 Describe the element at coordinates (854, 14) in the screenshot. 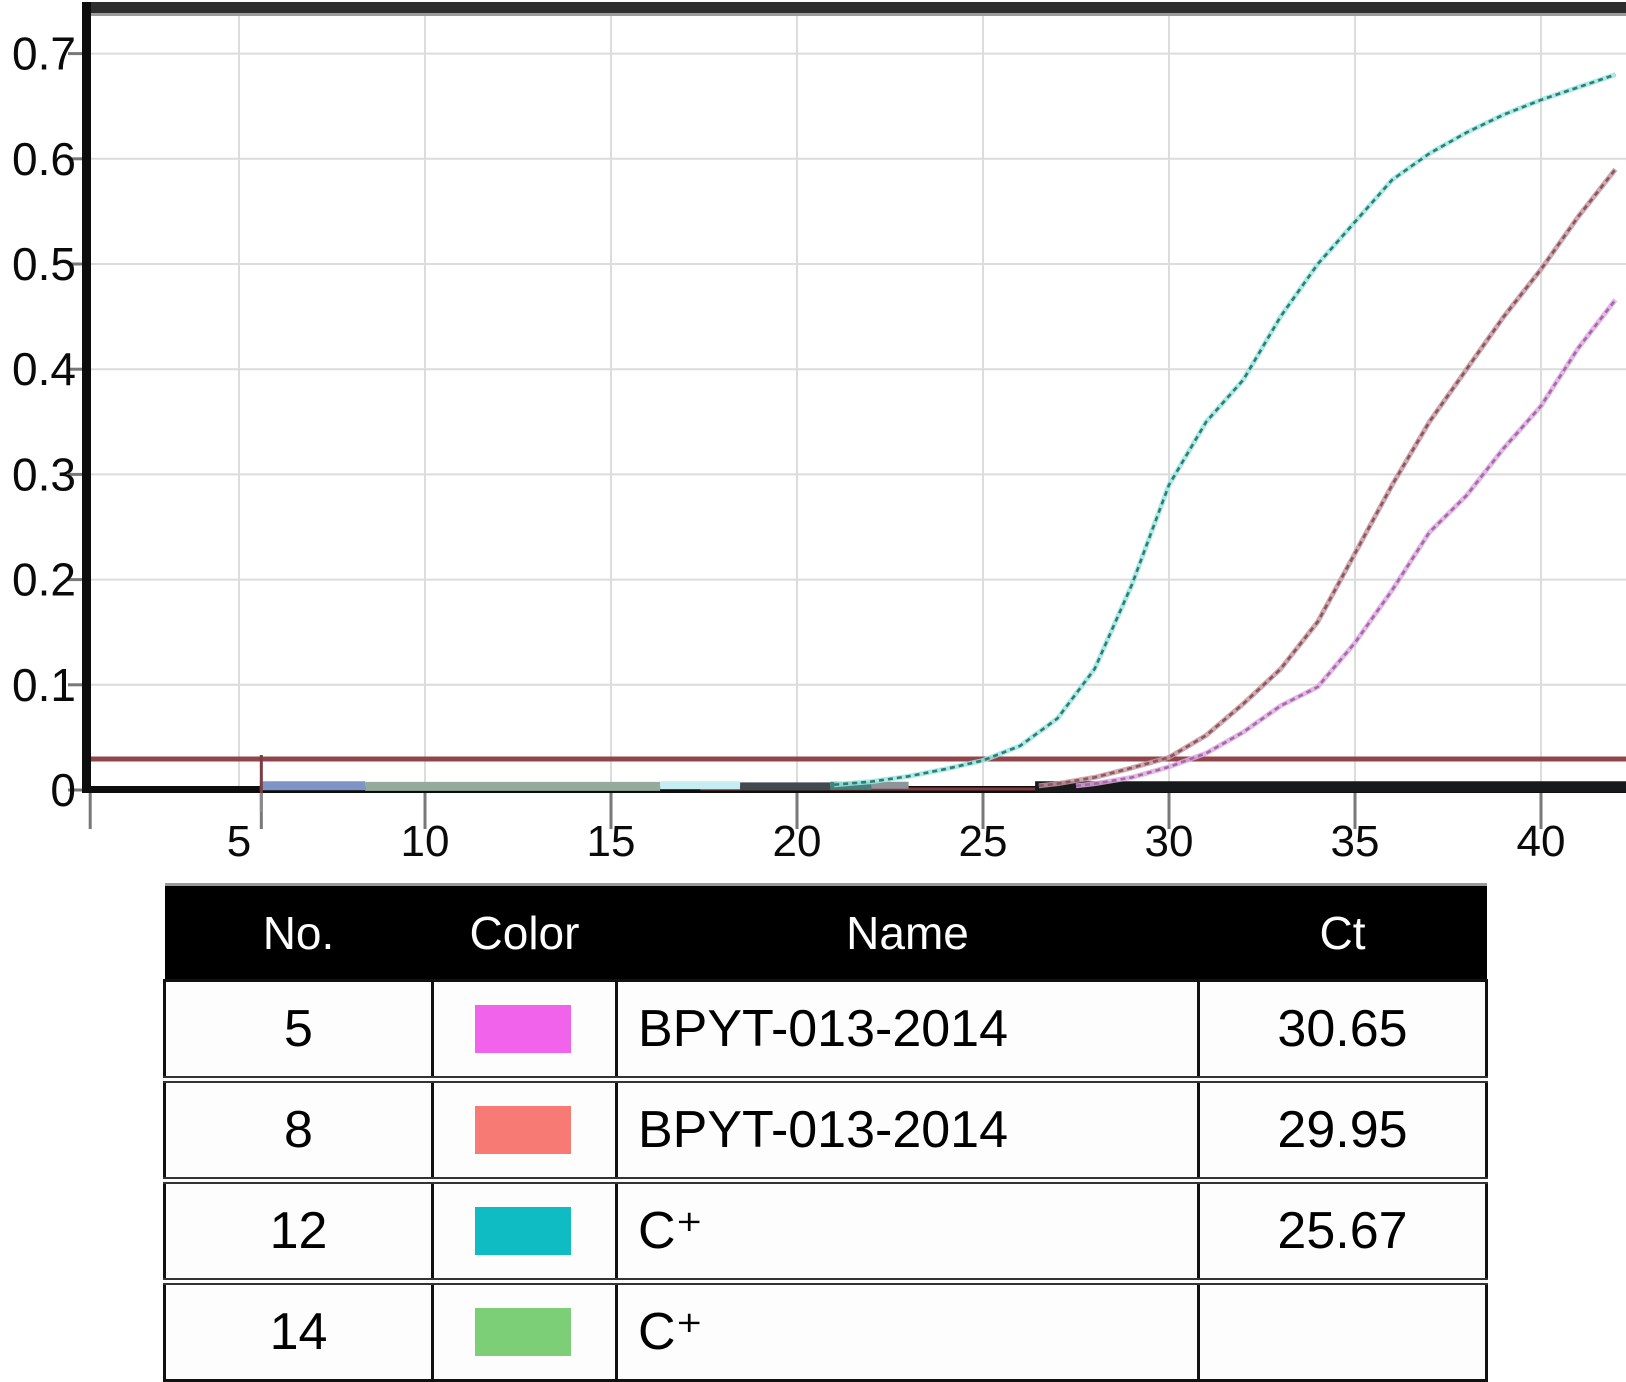

I see `plot-top-border-edge` at that location.